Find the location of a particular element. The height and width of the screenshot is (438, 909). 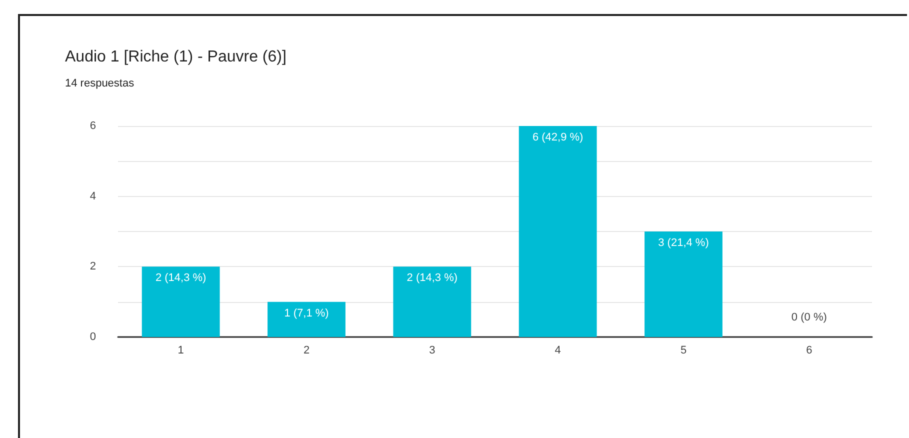

x-tick-label: 3 is located at coordinates (432, 350).